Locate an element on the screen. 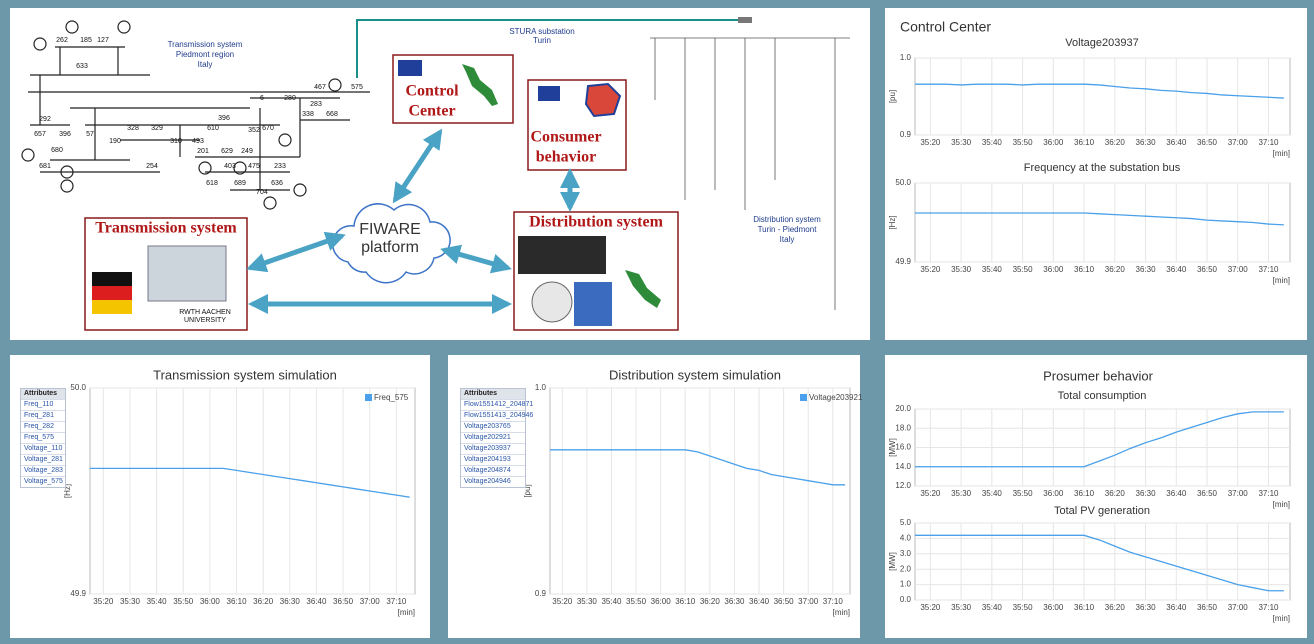 This screenshot has width=1314, height=644. label: Distribution system is located at coordinates (787, 219).